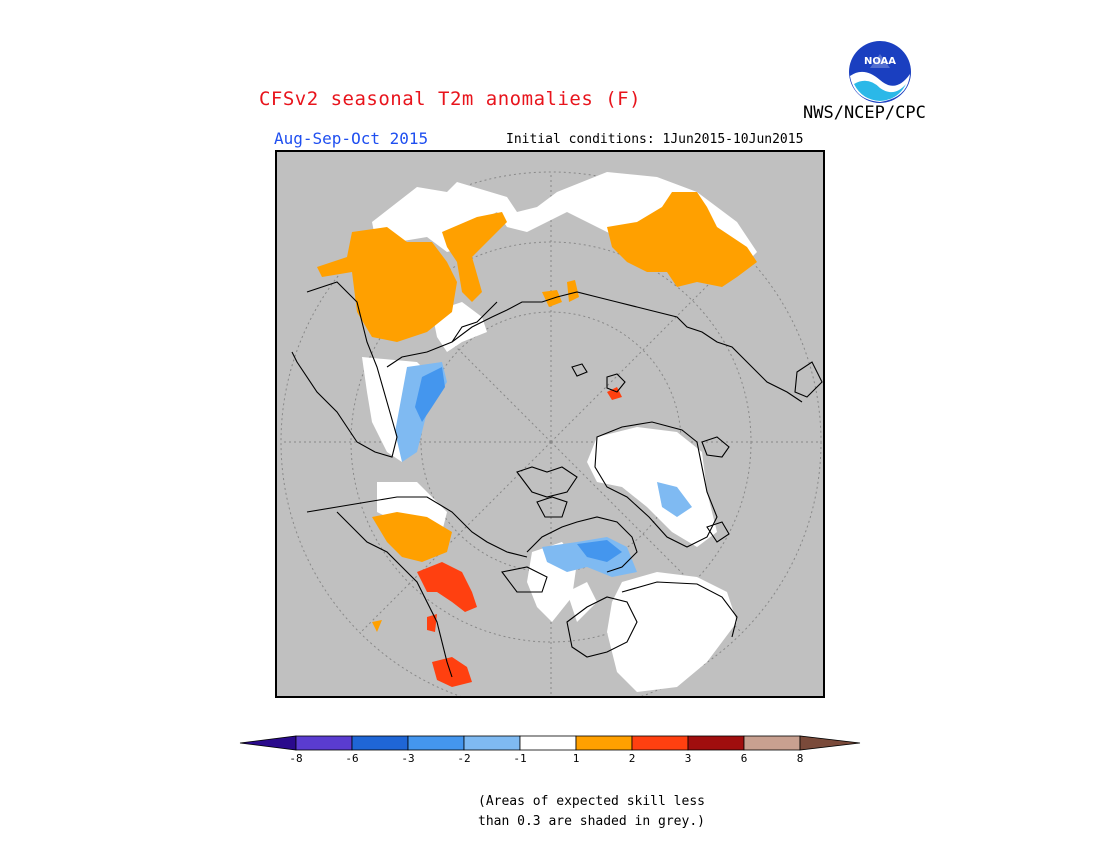 Image resolution: width=1100 pixels, height=850 pixels. Describe the element at coordinates (655, 139) in the screenshot. I see `initial-conditions: Initial conditions: 1Jun2015-10Jun2015` at that location.